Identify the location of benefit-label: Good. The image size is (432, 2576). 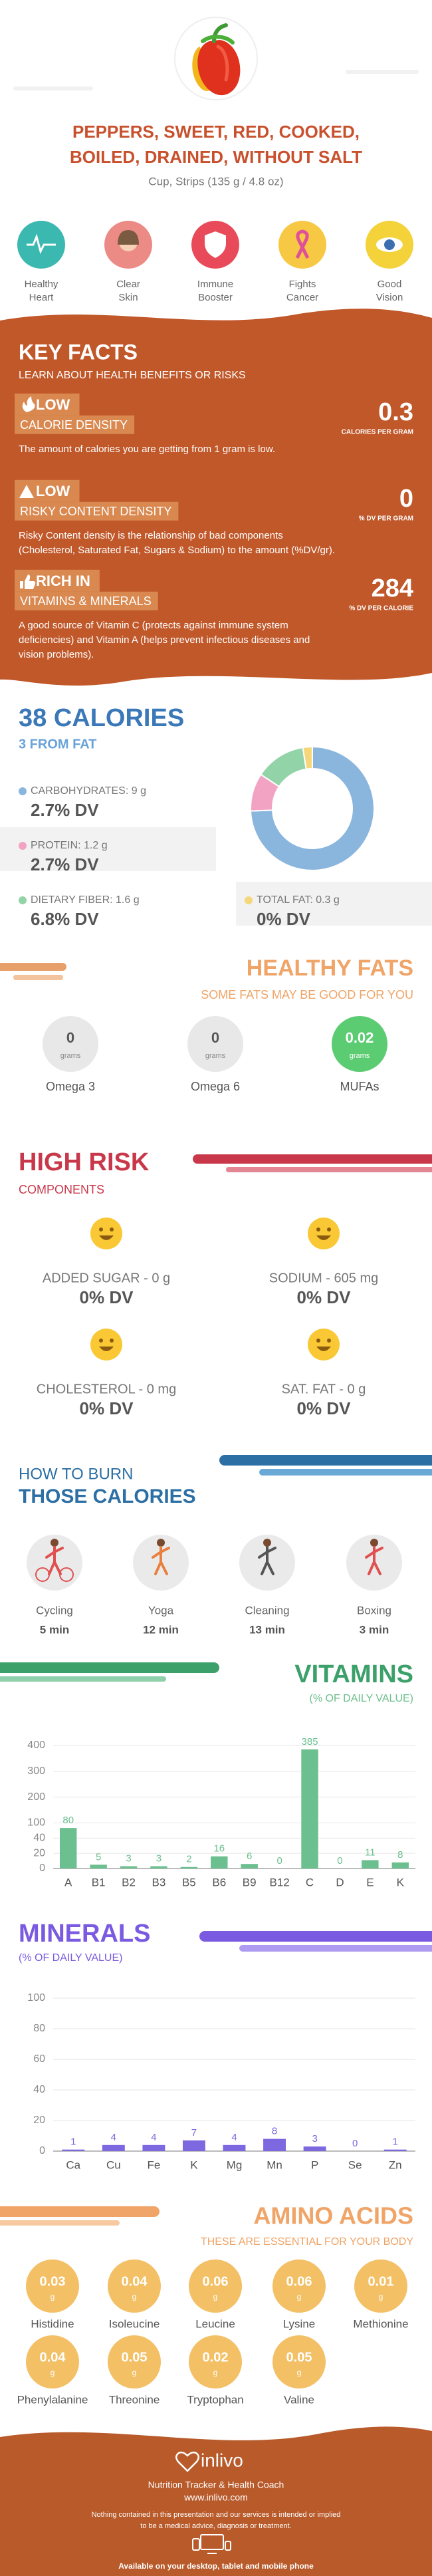
(390, 284).